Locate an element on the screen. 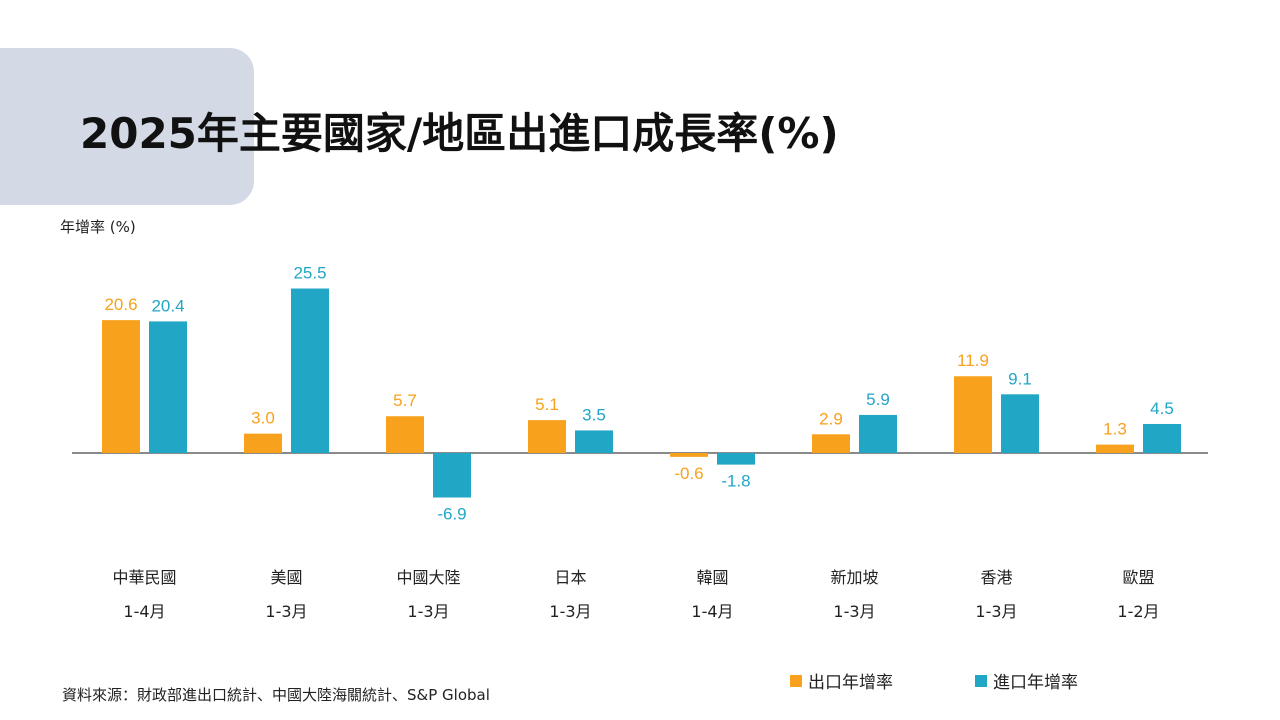 The image size is (1280, 720). period-label-3: 1-3月 is located at coordinates (570, 611).